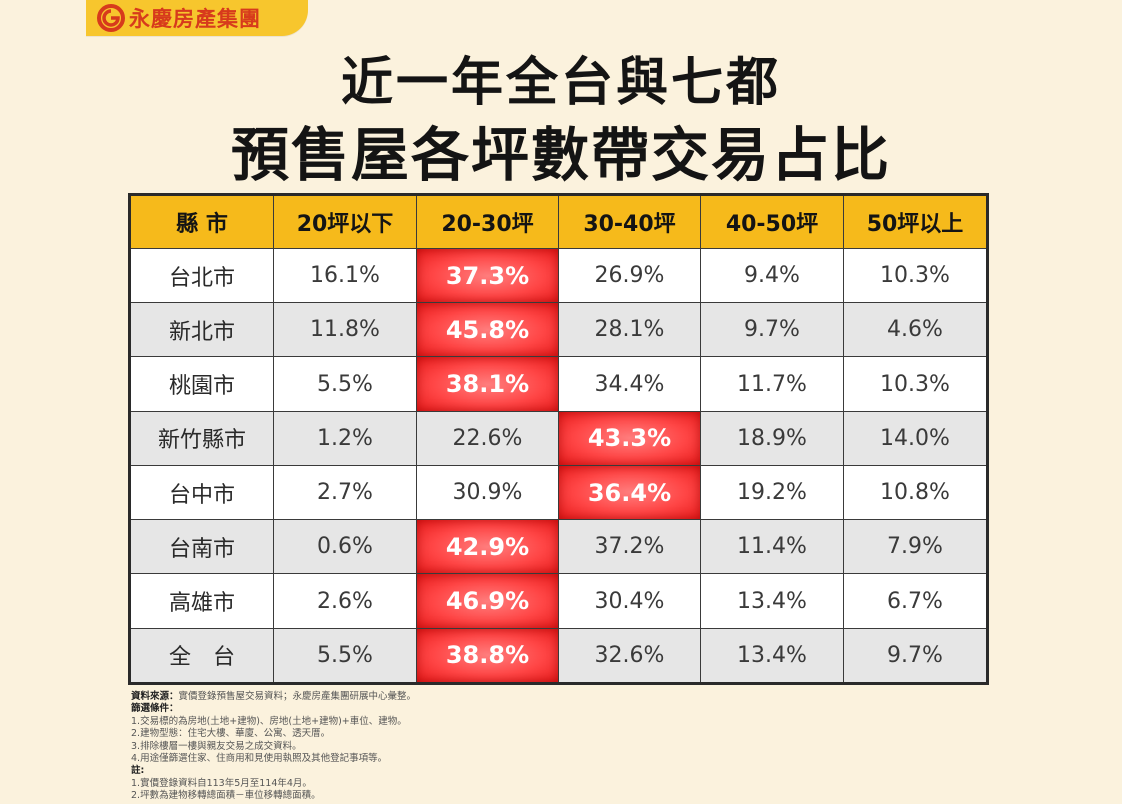  Describe the element at coordinates (345, 438) in the screenshot. I see `share-cell: 1.2%` at that location.